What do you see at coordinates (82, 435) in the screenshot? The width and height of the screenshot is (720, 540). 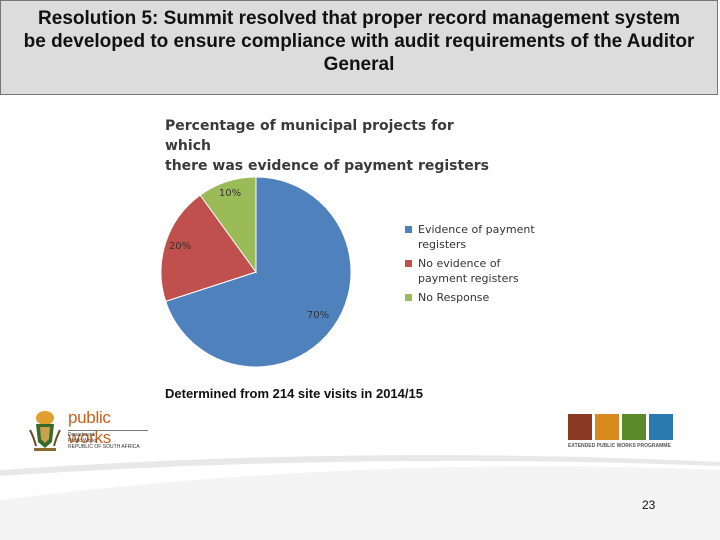 I see `public-works-sub-line-1: Department:` at bounding box center [82, 435].